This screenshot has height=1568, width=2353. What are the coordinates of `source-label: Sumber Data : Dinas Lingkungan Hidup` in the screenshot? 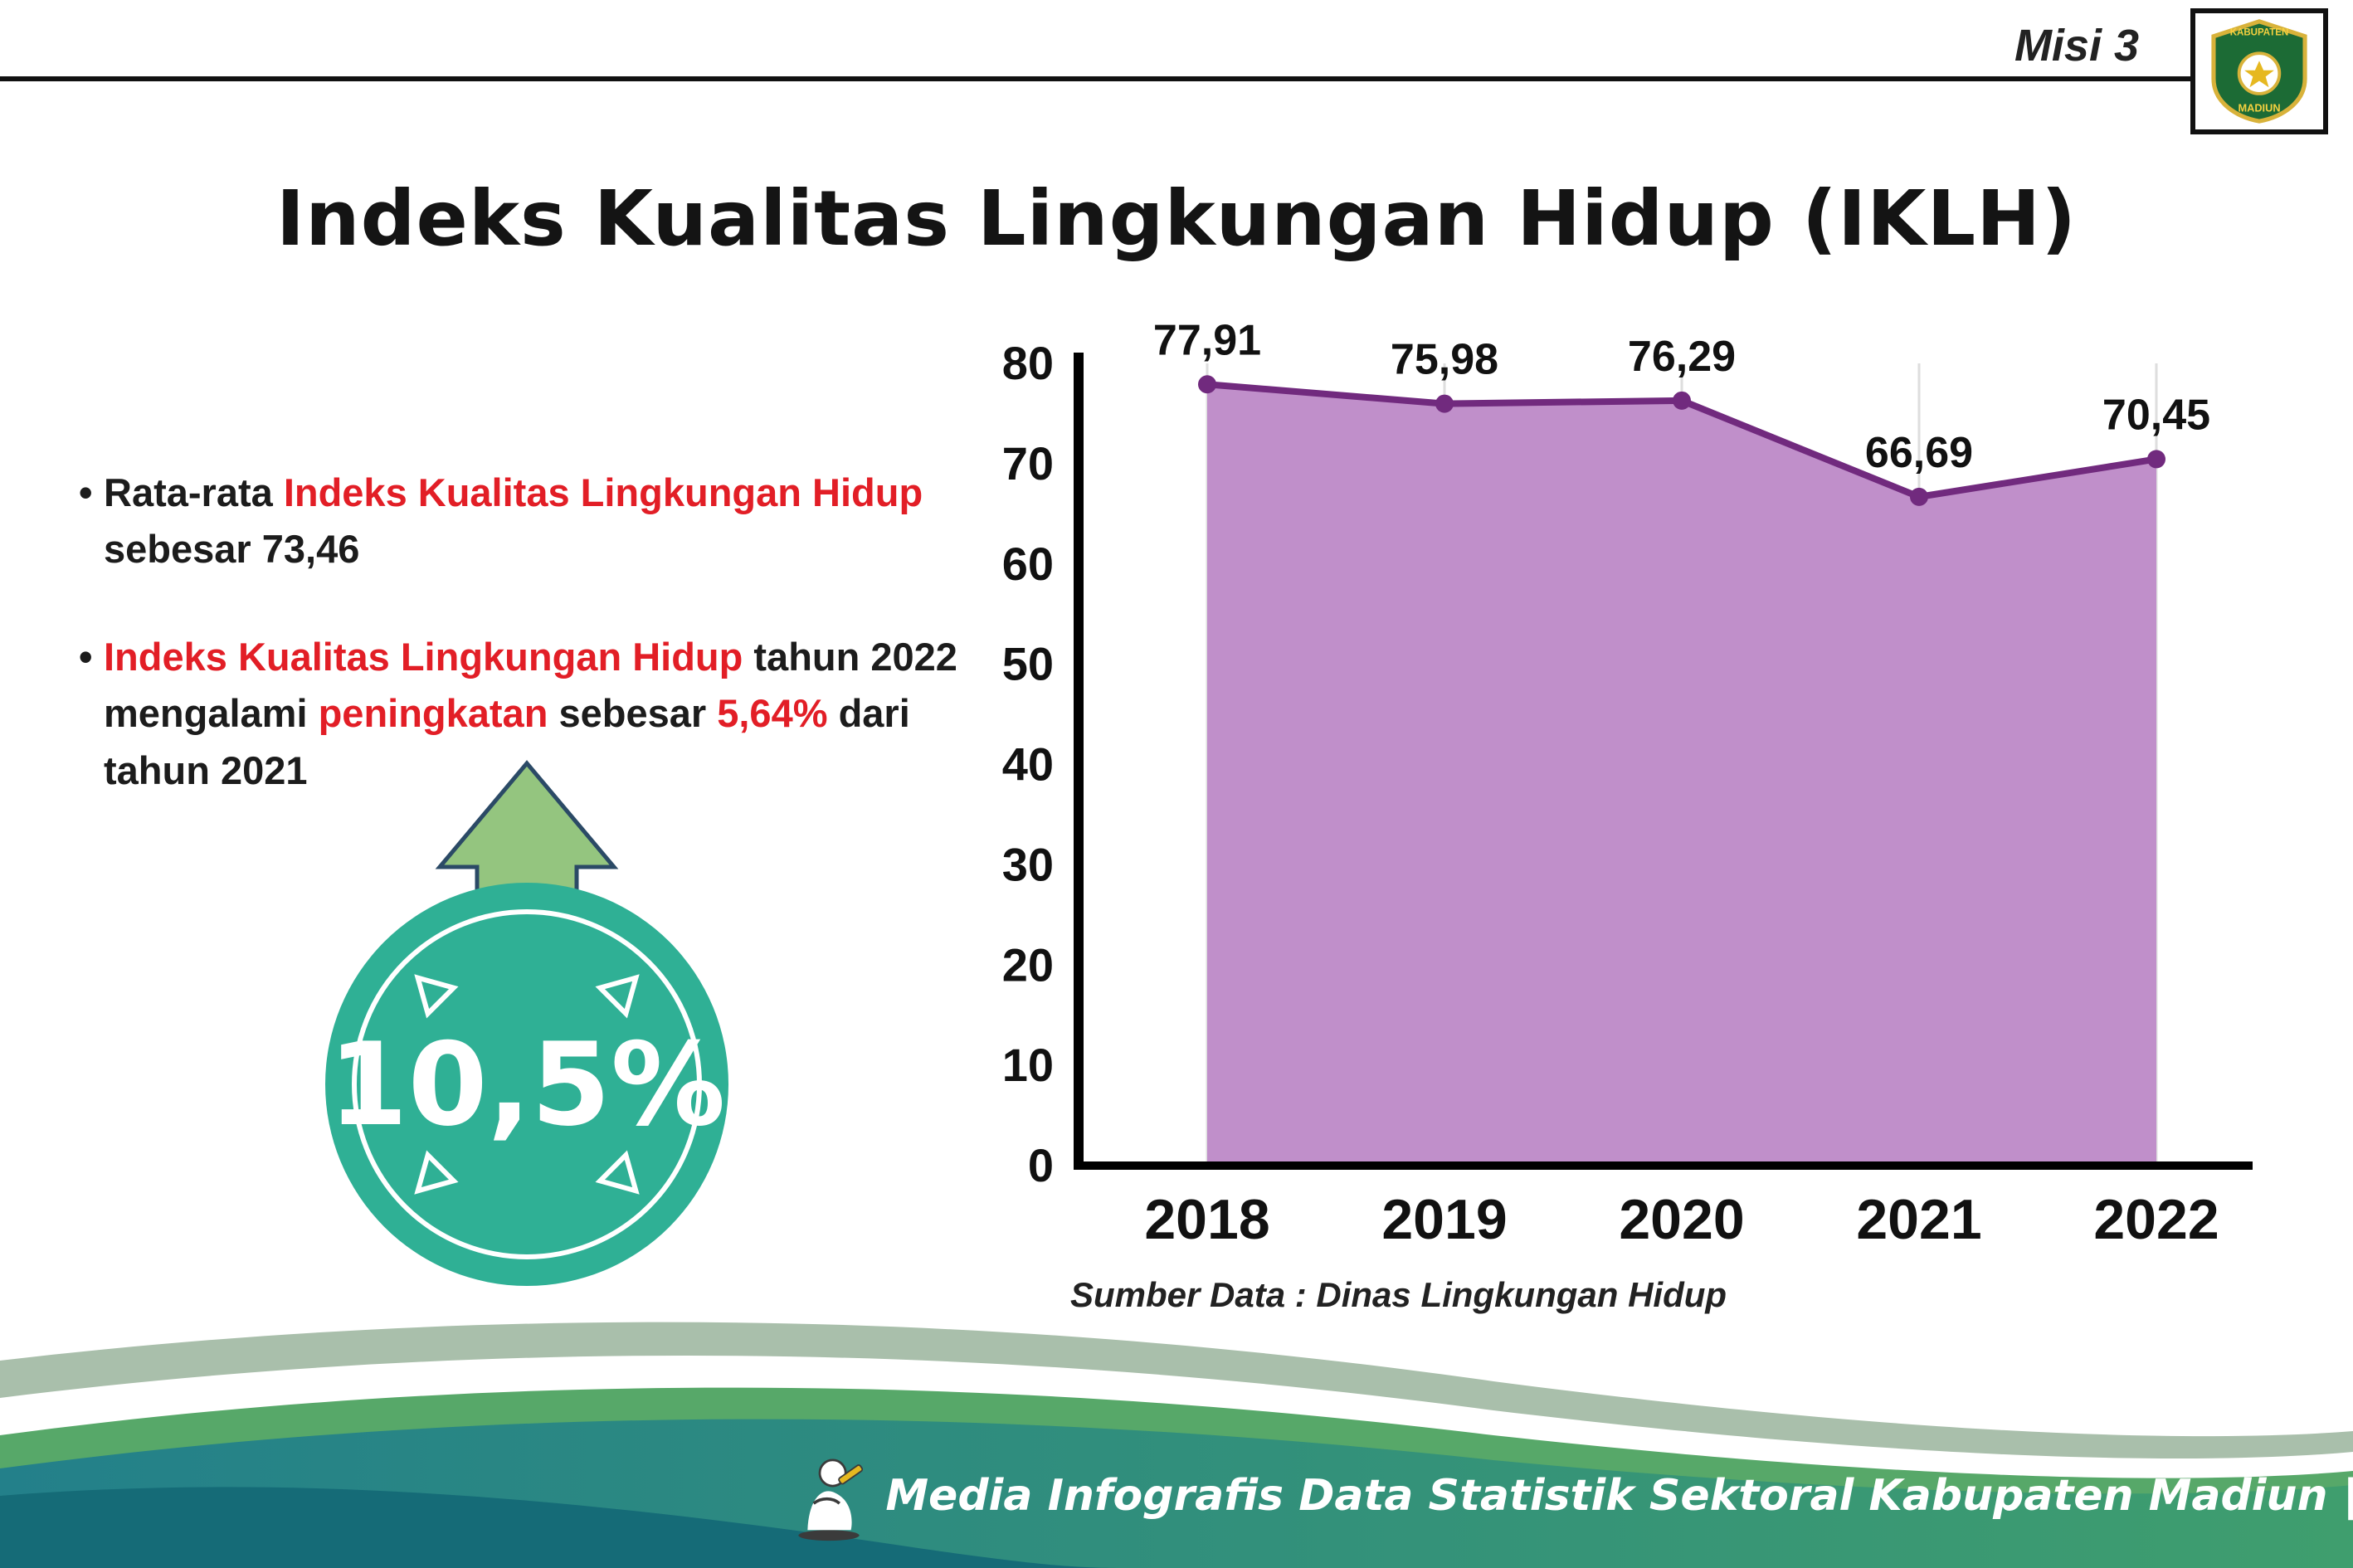 It's located at (1398, 1294).